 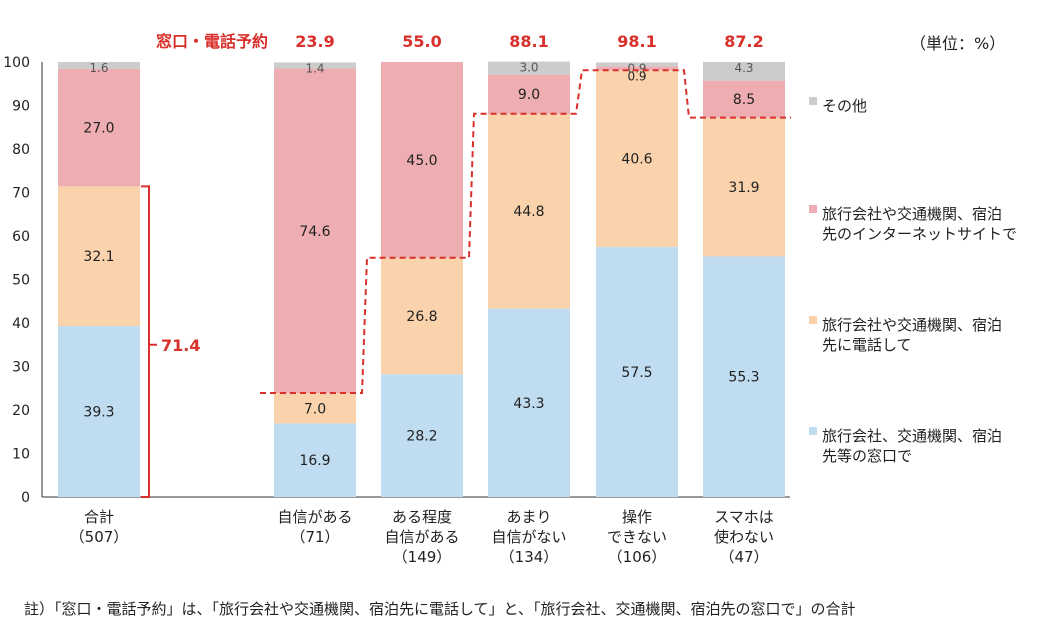 I want to click on y-tick-label: 60, so click(x=21, y=237).